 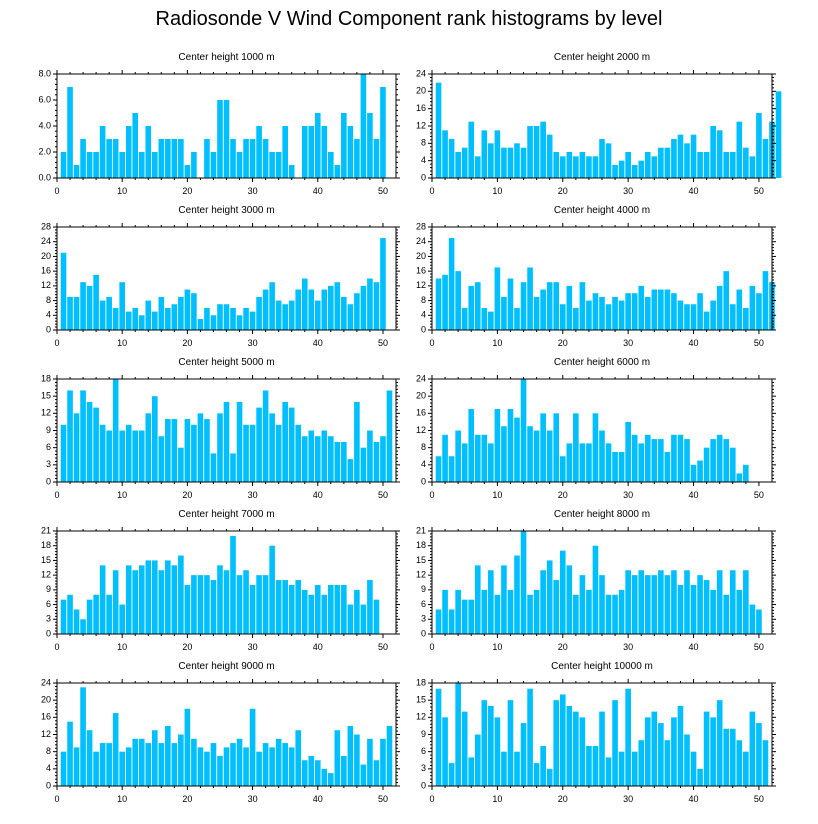 I want to click on y-tick-label: 0.0, so click(x=44, y=177).